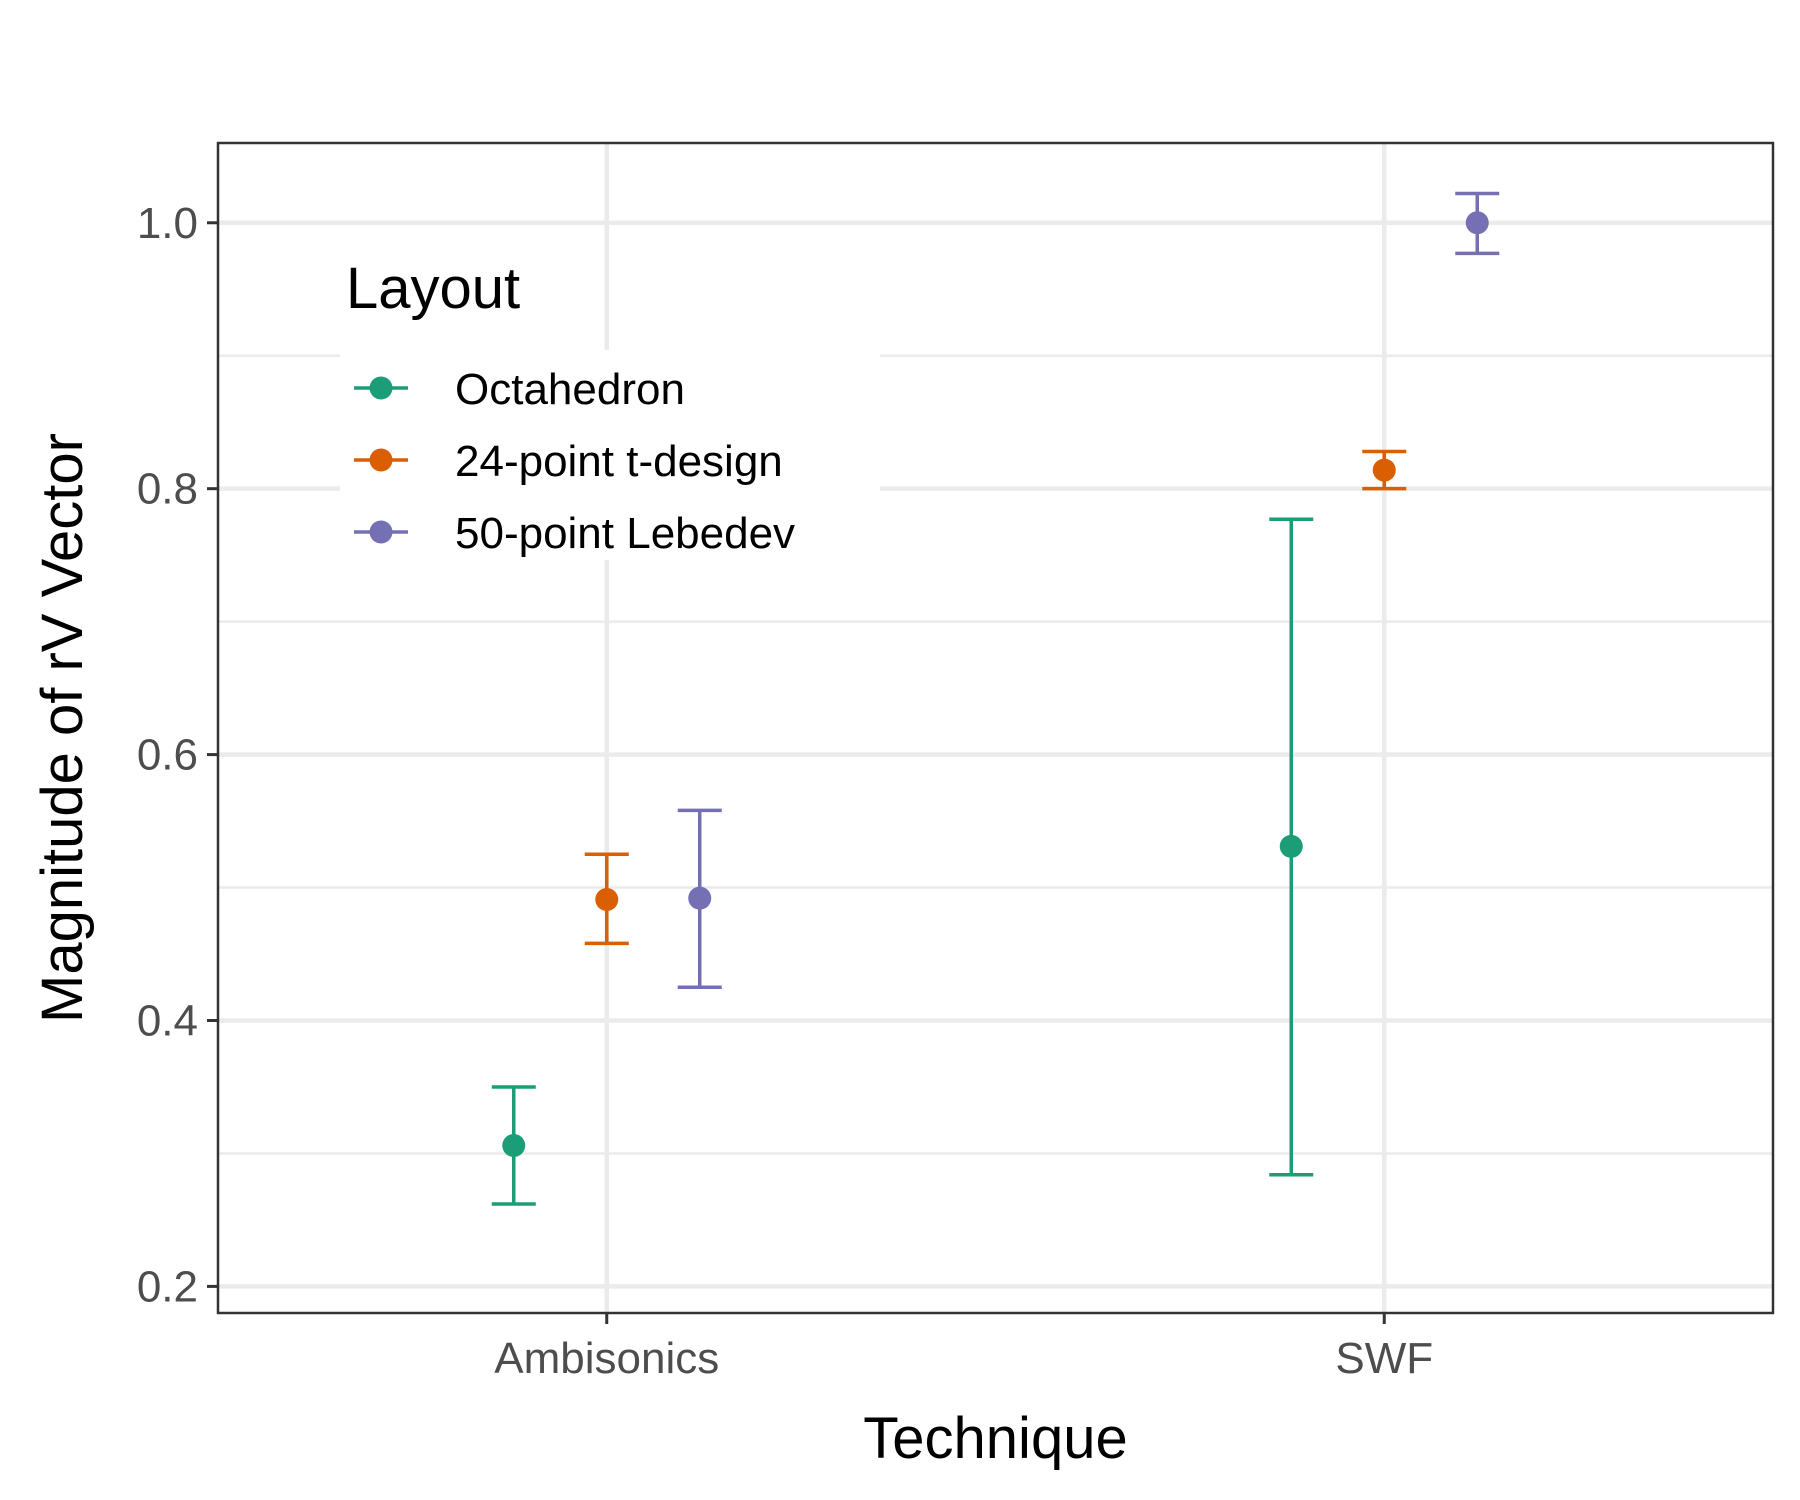 This screenshot has width=1800, height=1500. I want to click on y-axis-title: Magnitude of rV Vector, so click(62, 728).